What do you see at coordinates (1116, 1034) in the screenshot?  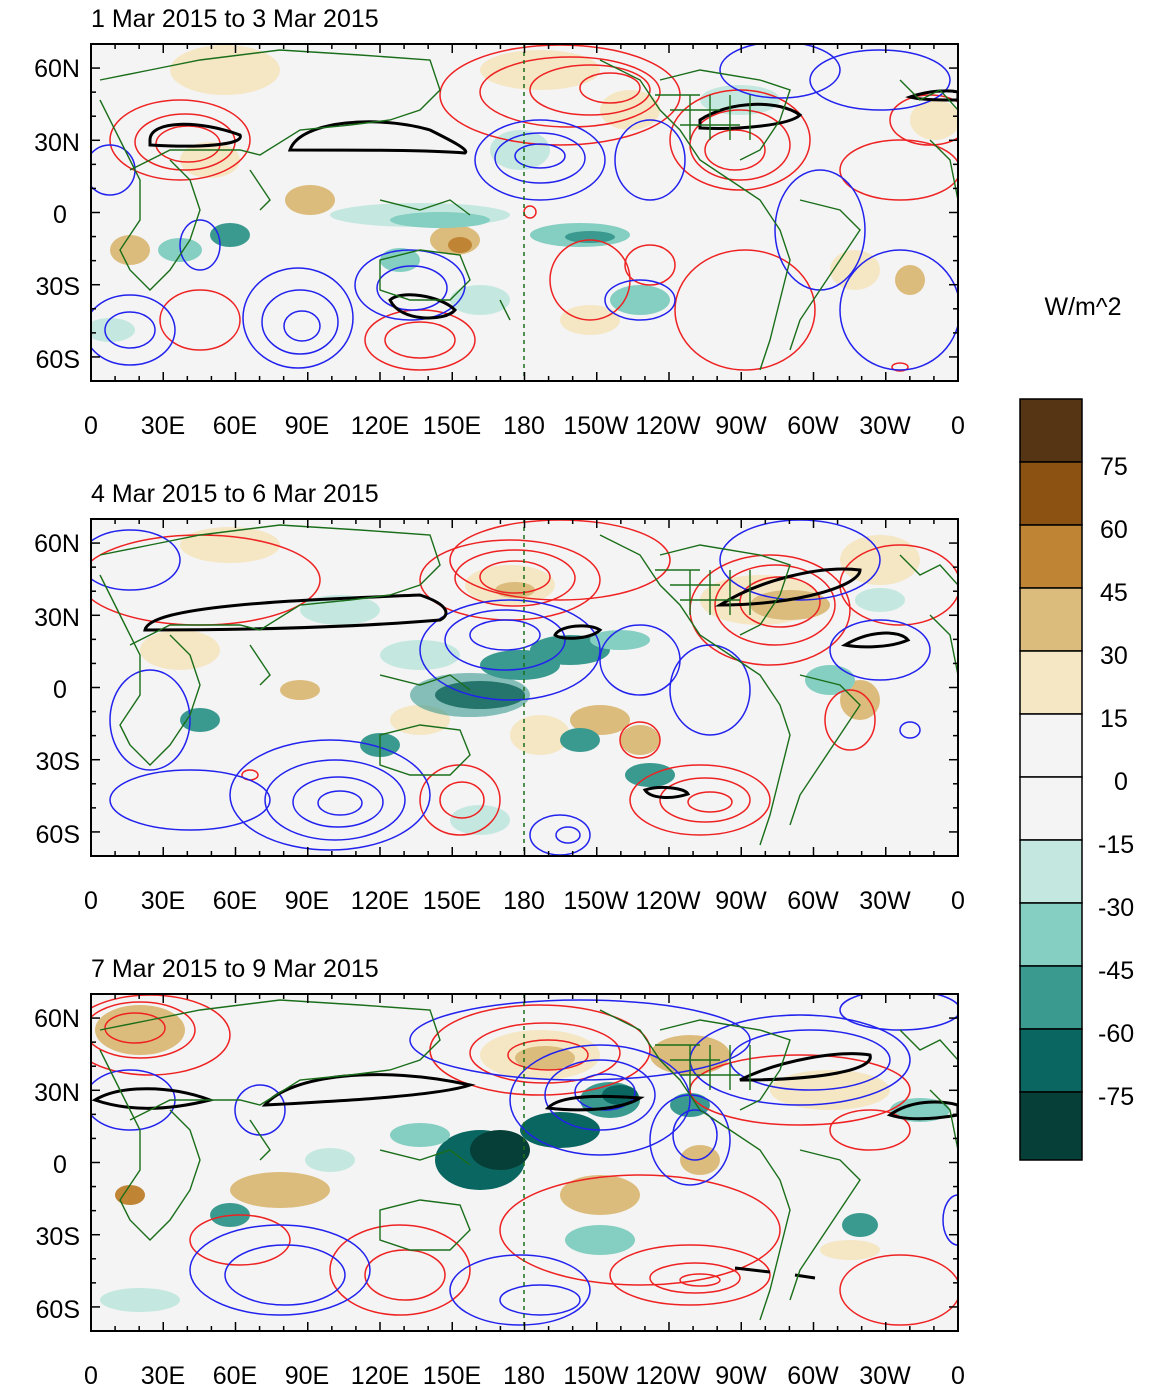 I see `colorbar-label: -60` at bounding box center [1116, 1034].